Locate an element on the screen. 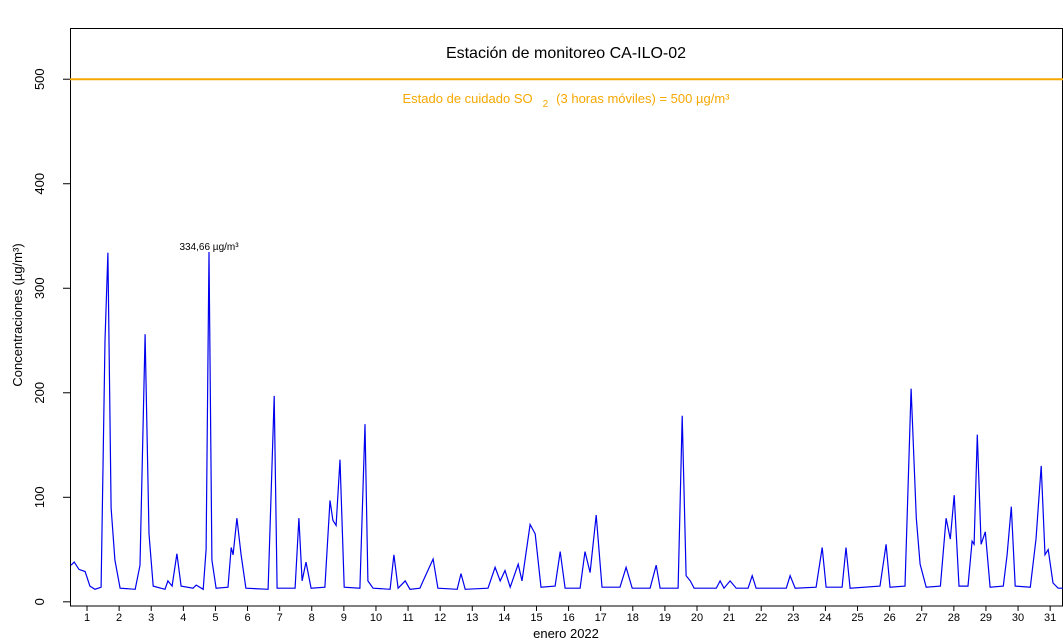  x-tick-label: 15 is located at coordinates (536, 618).